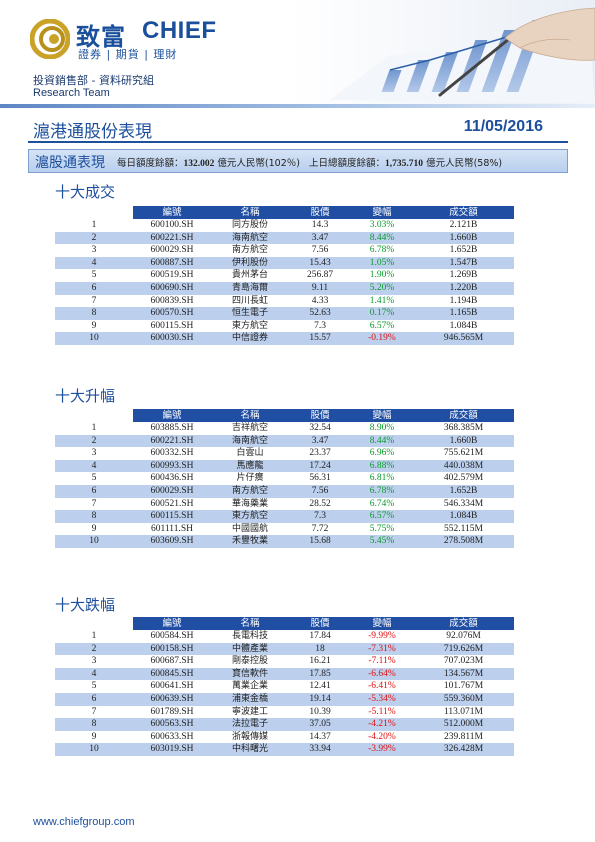 Image resolution: width=595 pixels, height=842 pixels. Describe the element at coordinates (382, 313) in the screenshot. I see `change-cell: 0.17%` at that location.